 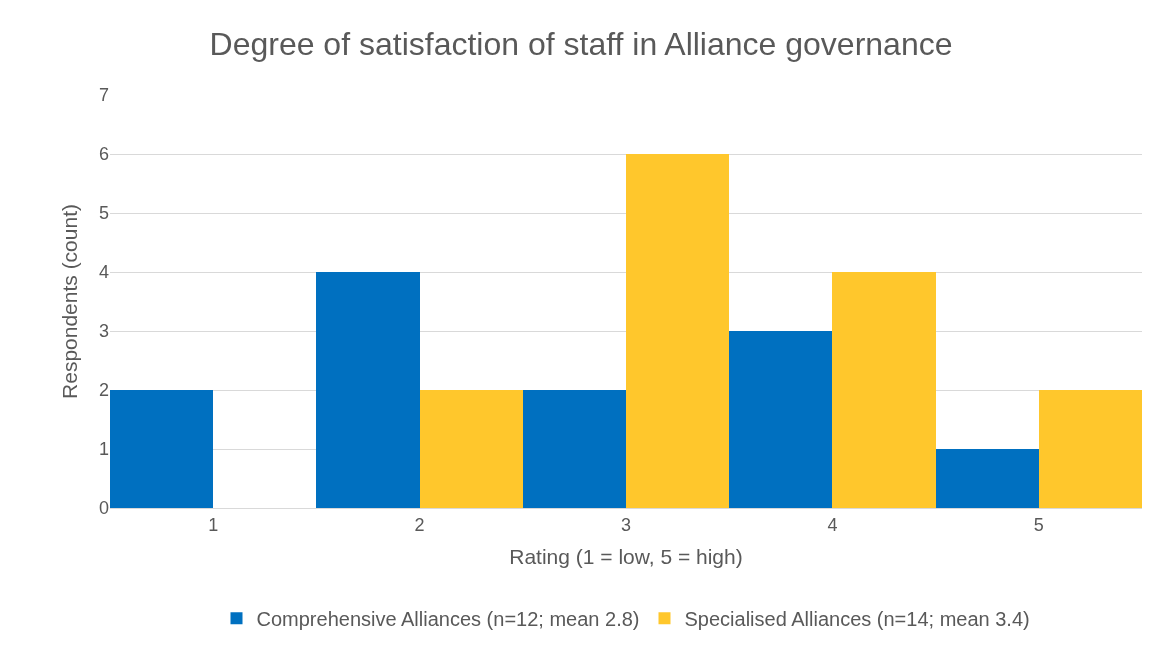 I want to click on chart-title: Degree of satisfaction of staff in Alliance governance, so click(x=581, y=44).